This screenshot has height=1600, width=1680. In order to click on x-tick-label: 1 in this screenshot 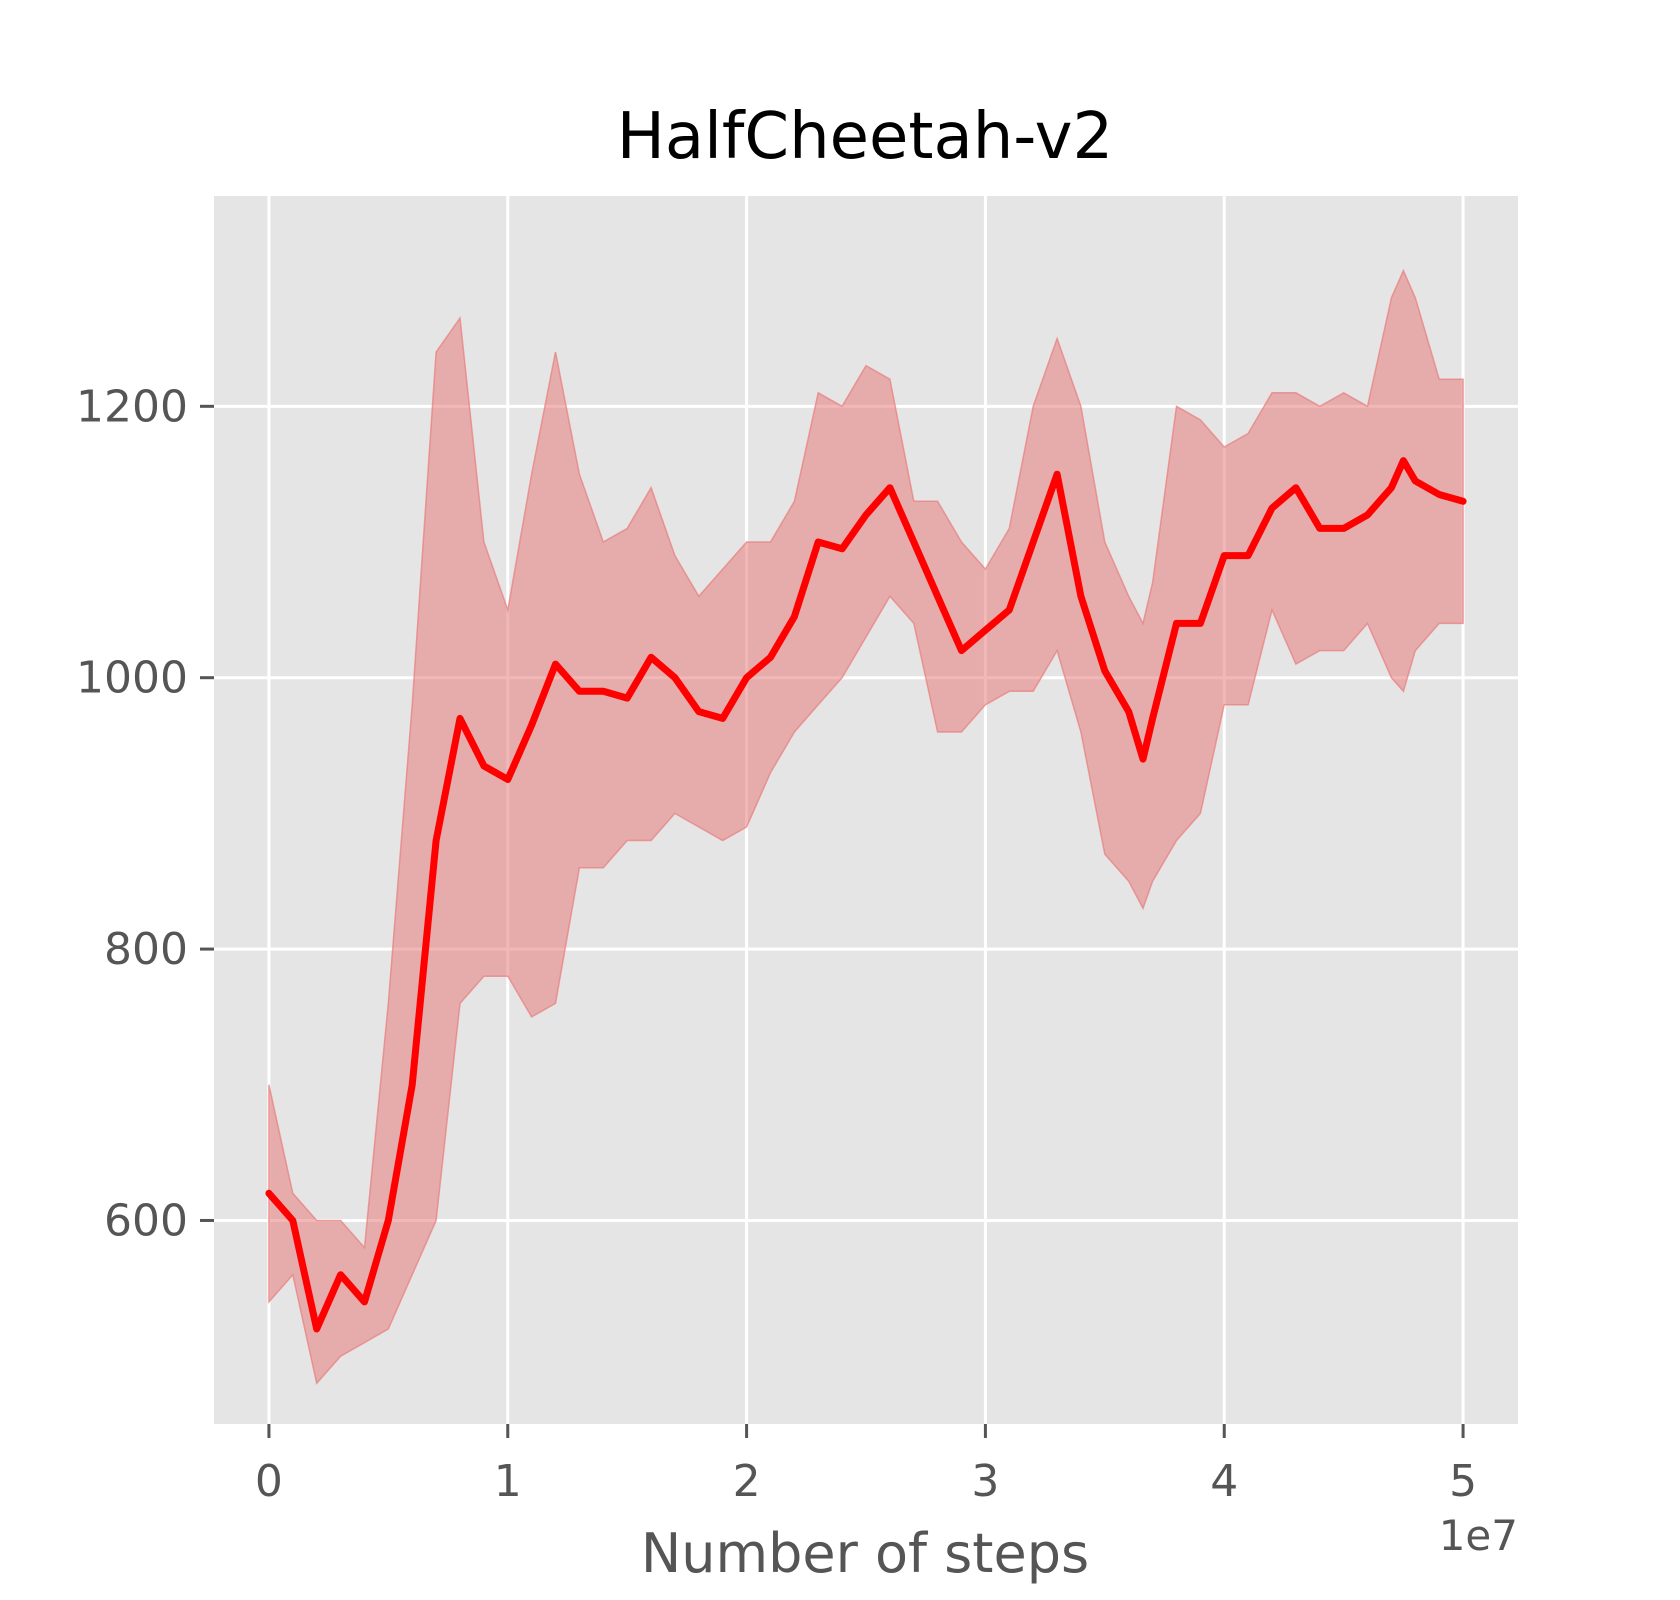, I will do `click(508, 1481)`.